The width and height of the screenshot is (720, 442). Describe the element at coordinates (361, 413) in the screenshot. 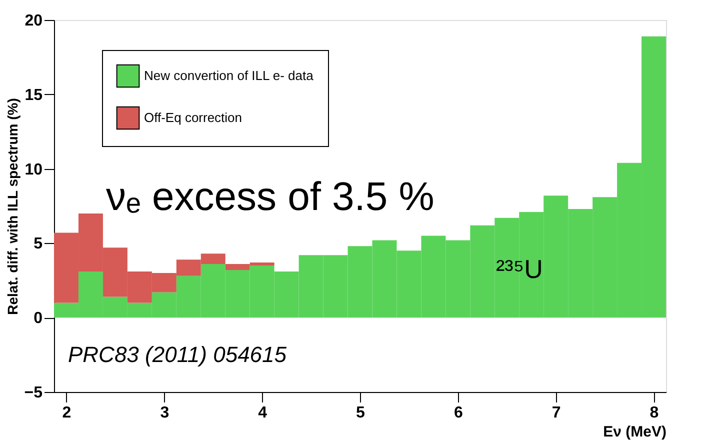

I see `x-tick-label: 5` at that location.